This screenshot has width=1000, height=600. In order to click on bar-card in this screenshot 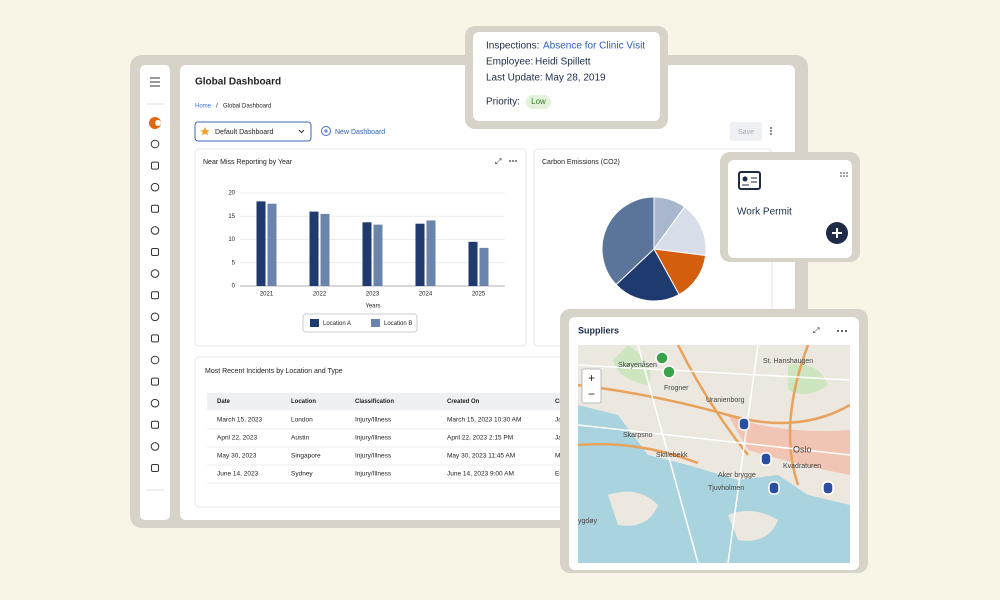, I will do `click(360, 247)`.